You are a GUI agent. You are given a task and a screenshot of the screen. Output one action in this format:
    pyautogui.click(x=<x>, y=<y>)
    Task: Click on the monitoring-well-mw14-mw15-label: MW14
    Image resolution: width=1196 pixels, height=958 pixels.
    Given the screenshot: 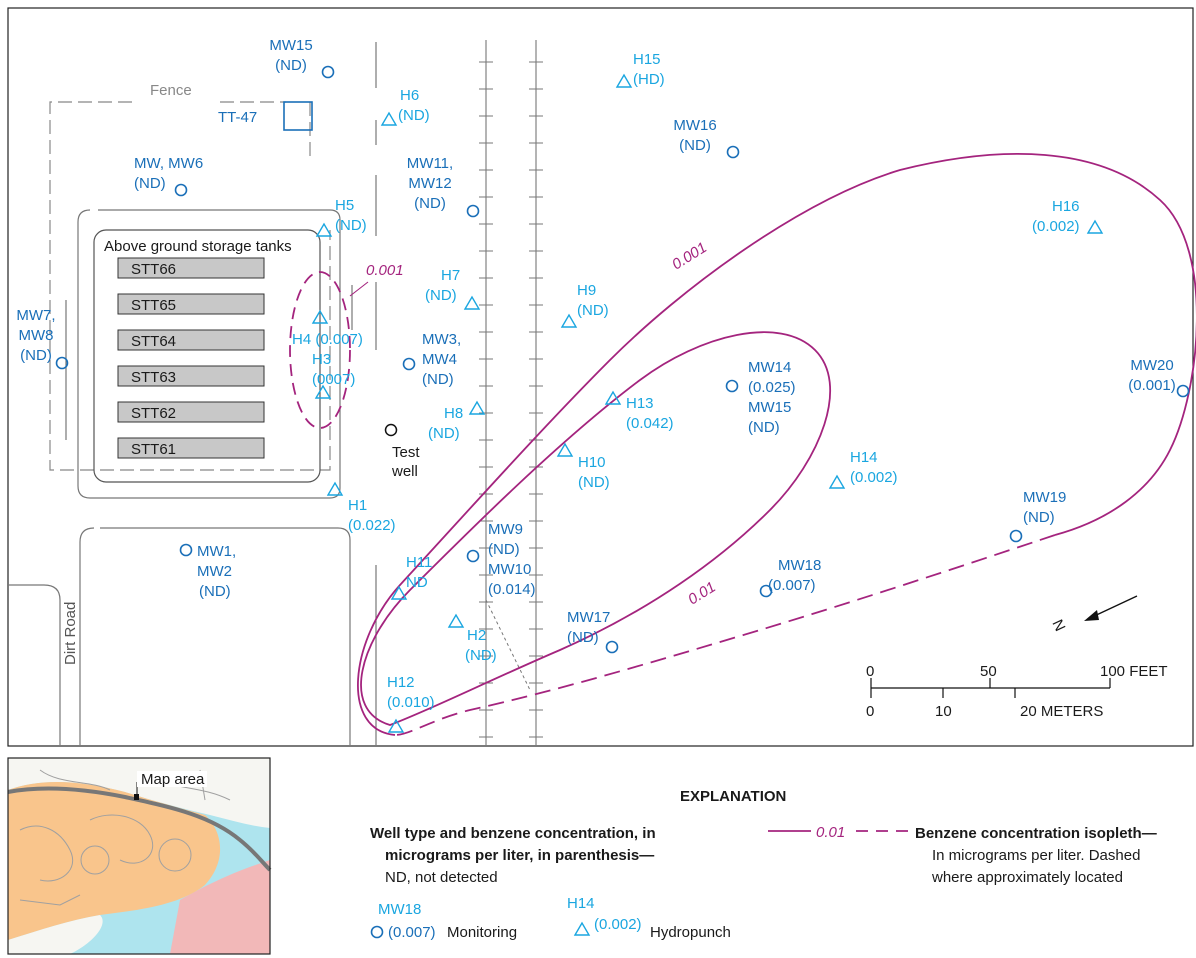 What is the action you would take?
    pyautogui.click(x=769, y=367)
    